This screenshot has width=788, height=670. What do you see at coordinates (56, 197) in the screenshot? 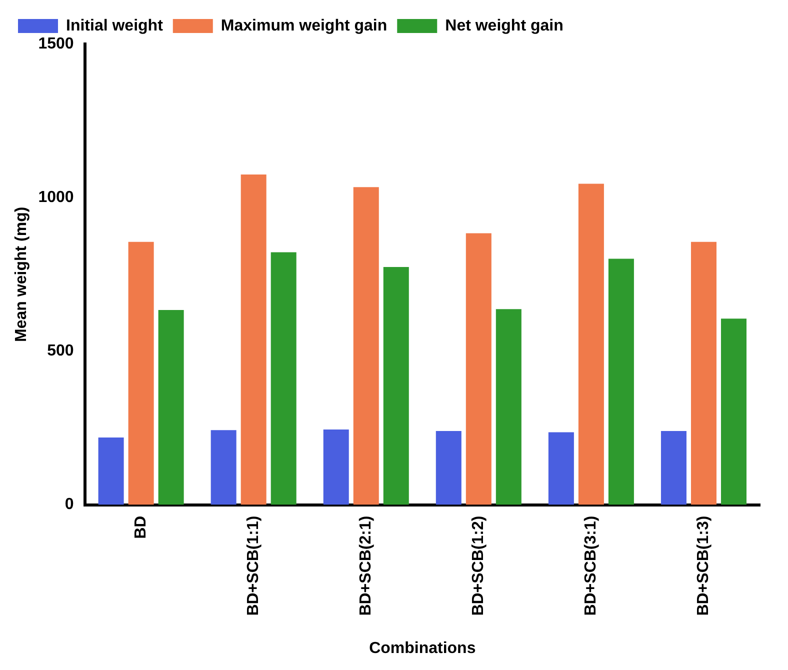
I see `y-tick-label: 1000` at bounding box center [56, 197].